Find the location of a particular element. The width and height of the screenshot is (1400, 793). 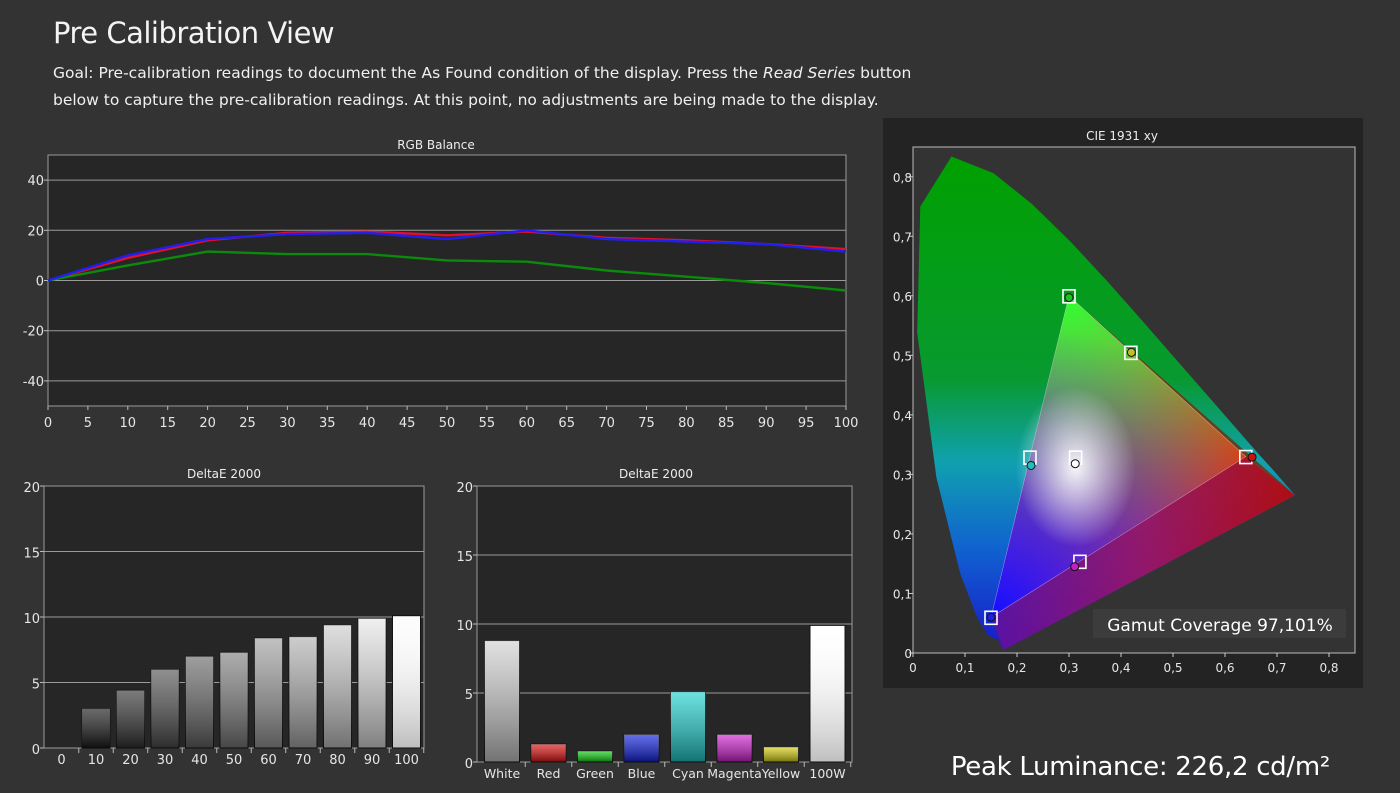

rgb-balance-x-tick-label: 60 is located at coordinates (527, 423).